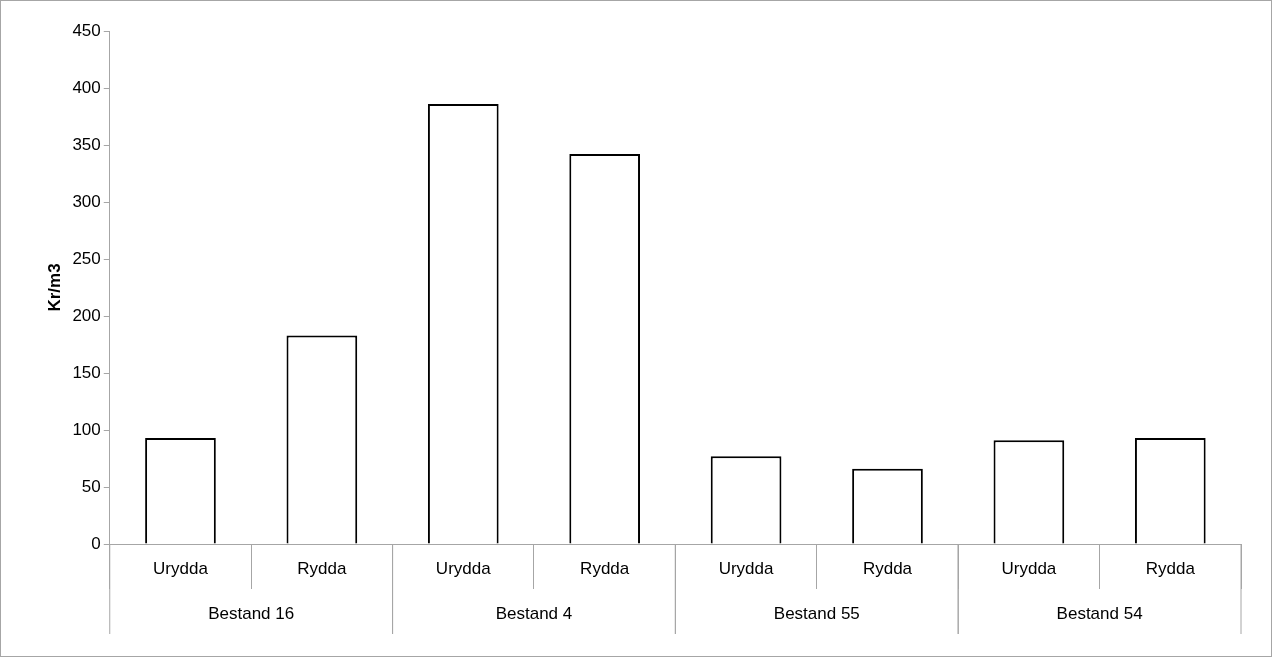 This screenshot has width=1272, height=657. I want to click on y-tick-label: 50, so click(91, 486).